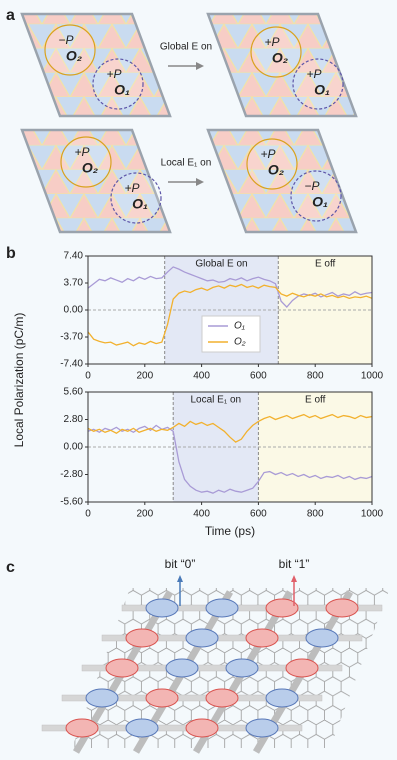 The image size is (397, 760). Describe the element at coordinates (71, 502) in the screenshot. I see `y-tick-label: -5.60` at that location.